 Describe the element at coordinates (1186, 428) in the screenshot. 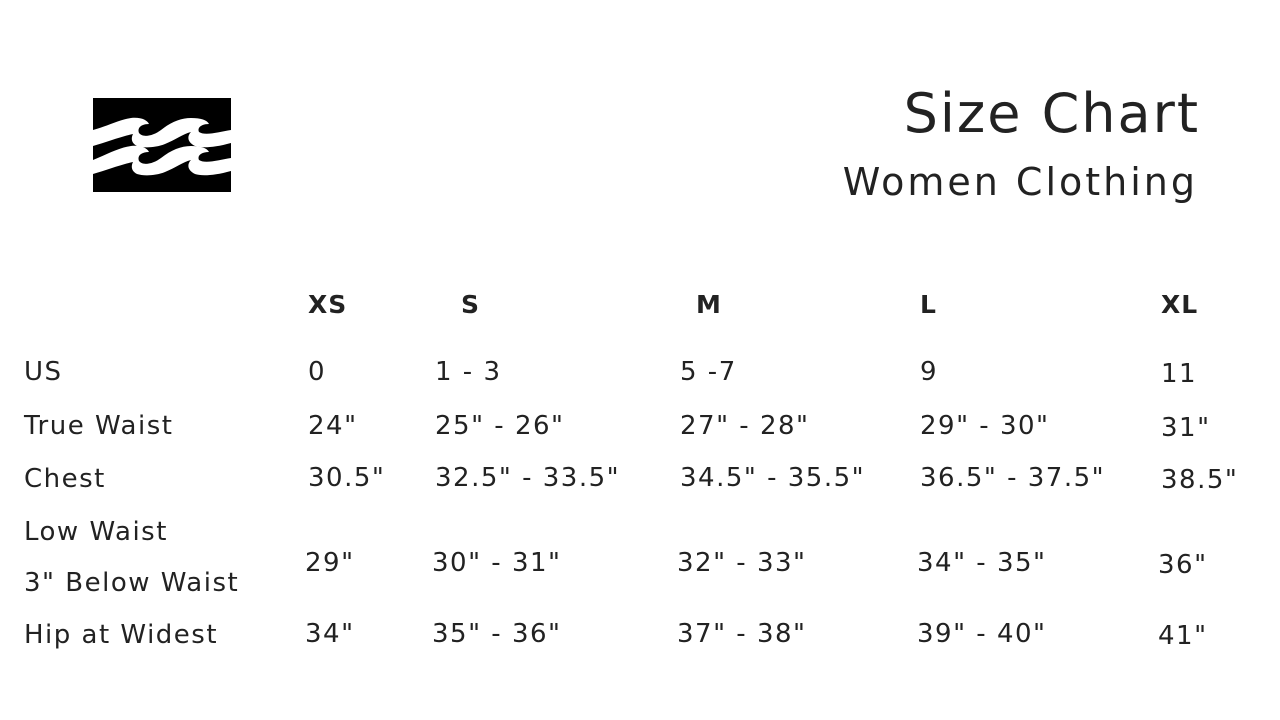

I see `cell: 31"` at that location.